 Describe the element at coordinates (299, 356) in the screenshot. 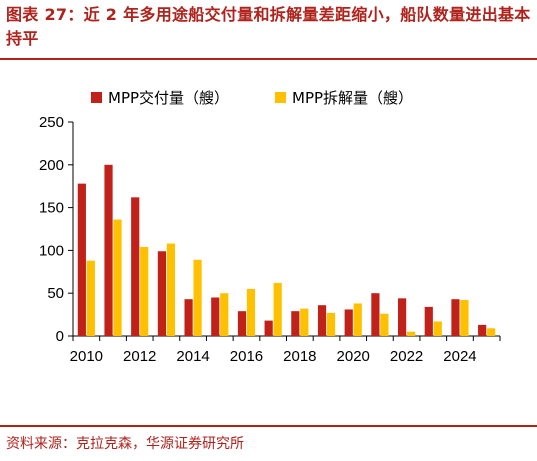

I see `x-tick-label: 2018` at that location.